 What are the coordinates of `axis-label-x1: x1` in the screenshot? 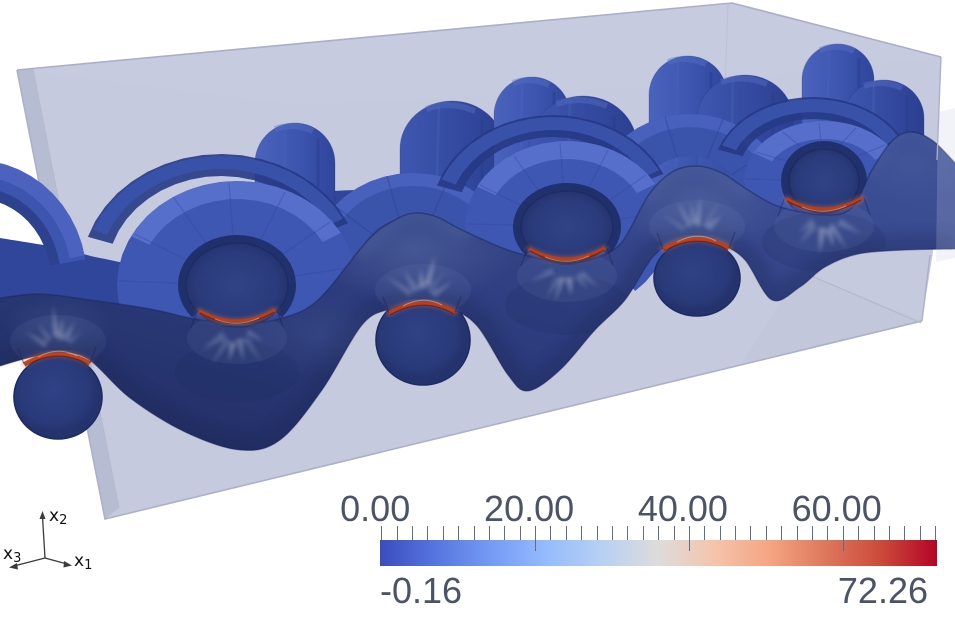 It's located at (83, 562).